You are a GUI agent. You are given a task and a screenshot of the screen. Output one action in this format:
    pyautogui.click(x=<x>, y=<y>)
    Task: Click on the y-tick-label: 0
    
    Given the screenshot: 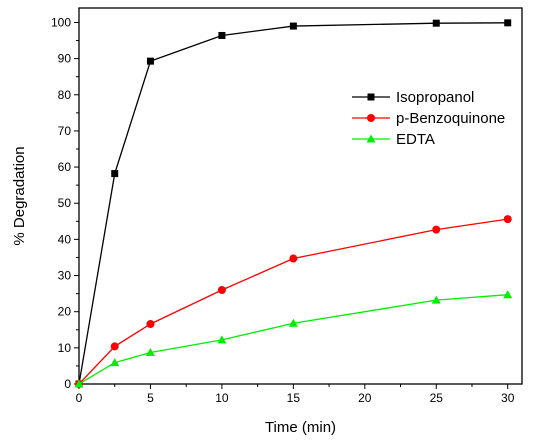 What is the action you would take?
    pyautogui.click(x=67, y=384)
    